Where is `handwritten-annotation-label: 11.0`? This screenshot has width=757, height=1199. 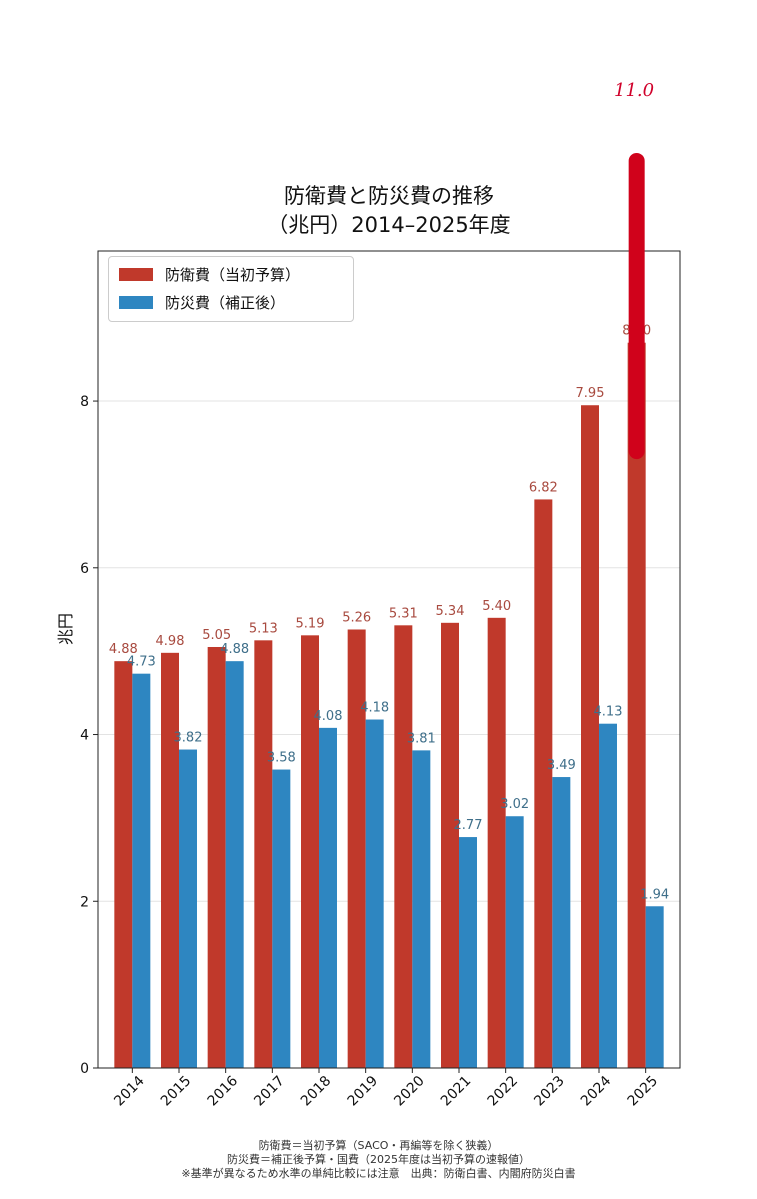 handwritten-annotation-label: 11.0 is located at coordinates (634, 90).